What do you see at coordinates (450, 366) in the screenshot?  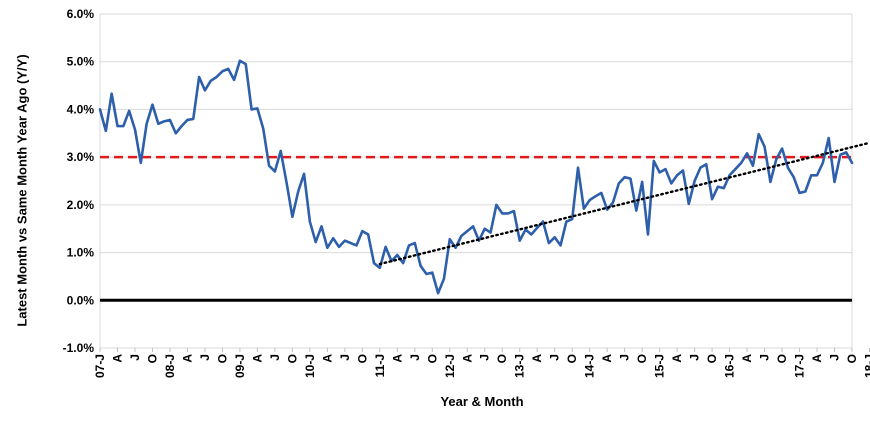 I see `x-tick-label: 12-J` at bounding box center [450, 366].